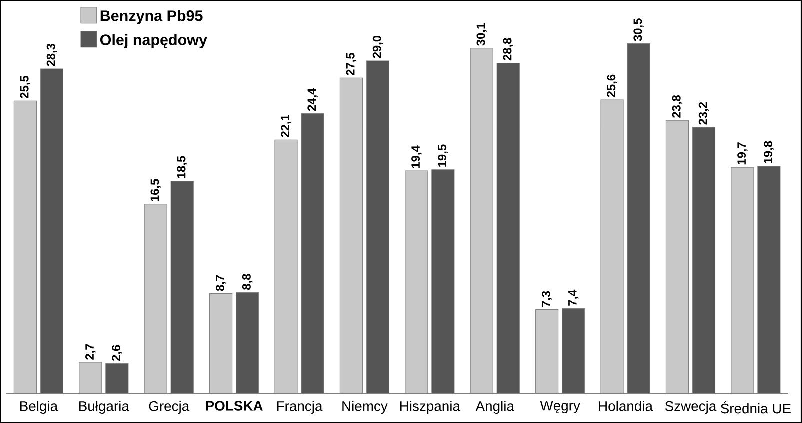 This screenshot has height=423, width=802. What do you see at coordinates (612, 86) in the screenshot?
I see `data-label: 25,6` at bounding box center [612, 86].